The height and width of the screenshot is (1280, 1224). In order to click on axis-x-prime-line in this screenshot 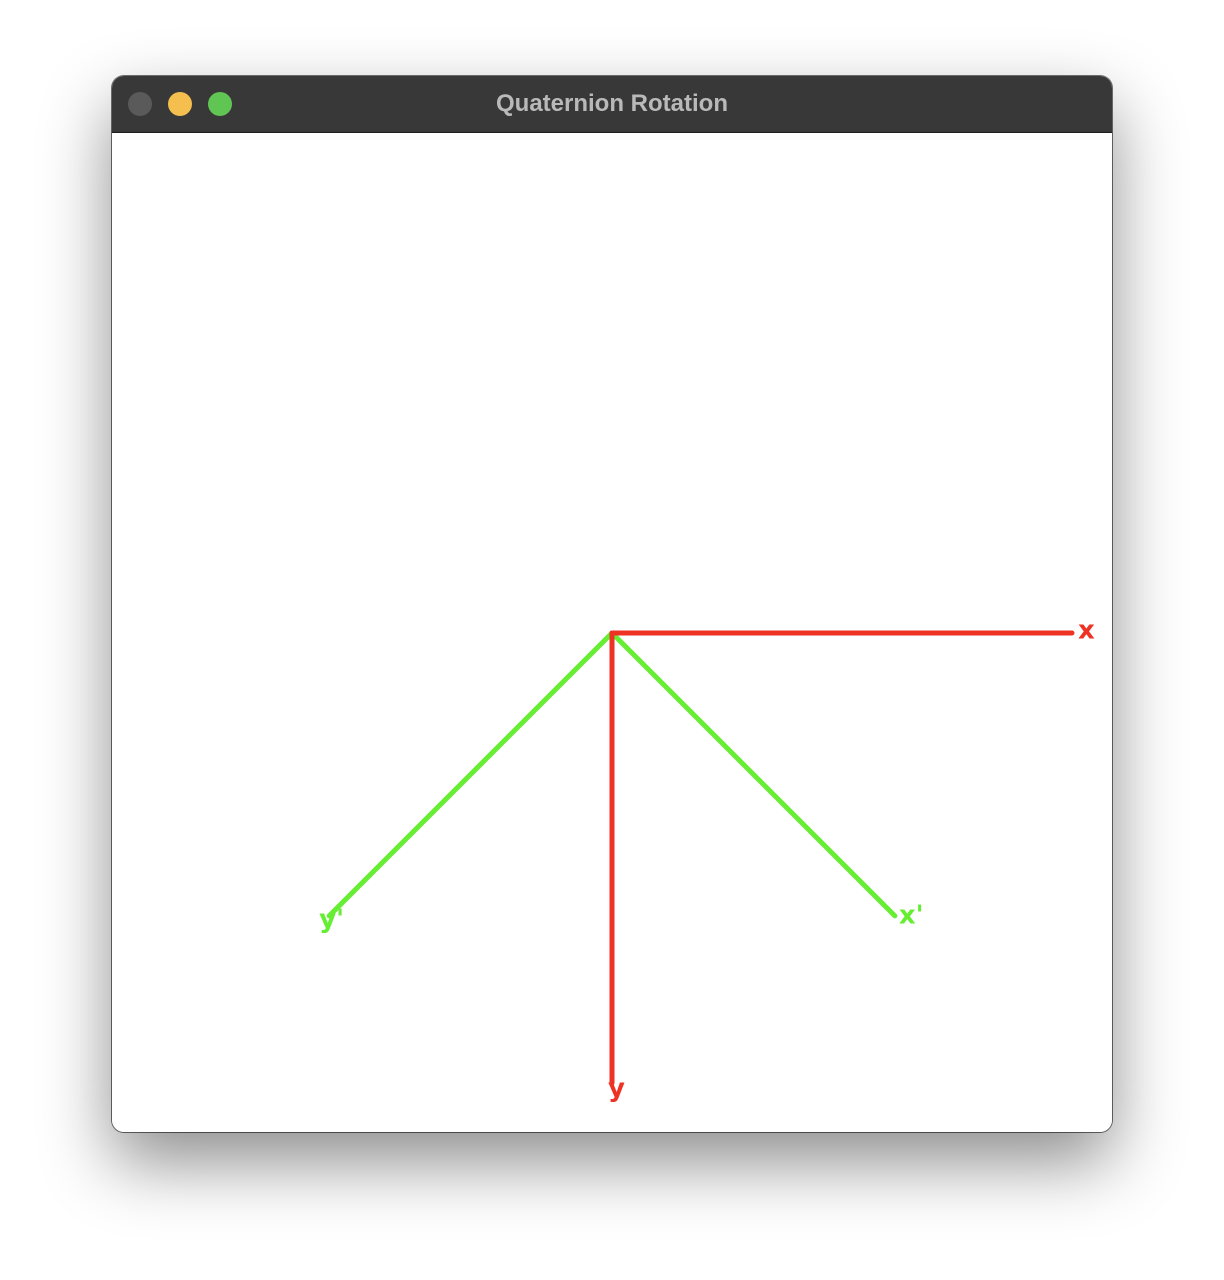, I will do `click(753, 774)`.